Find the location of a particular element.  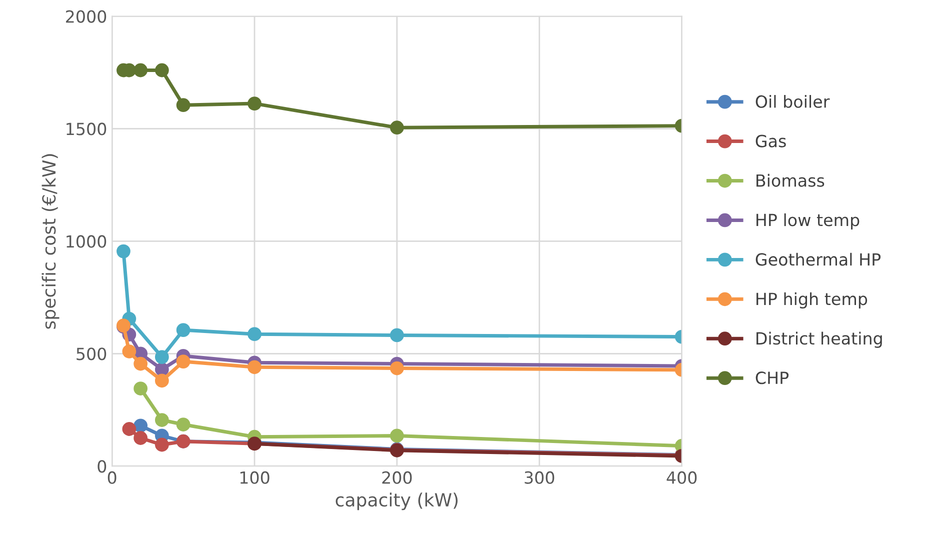

y-tick-label: 1000 is located at coordinates (86, 241).